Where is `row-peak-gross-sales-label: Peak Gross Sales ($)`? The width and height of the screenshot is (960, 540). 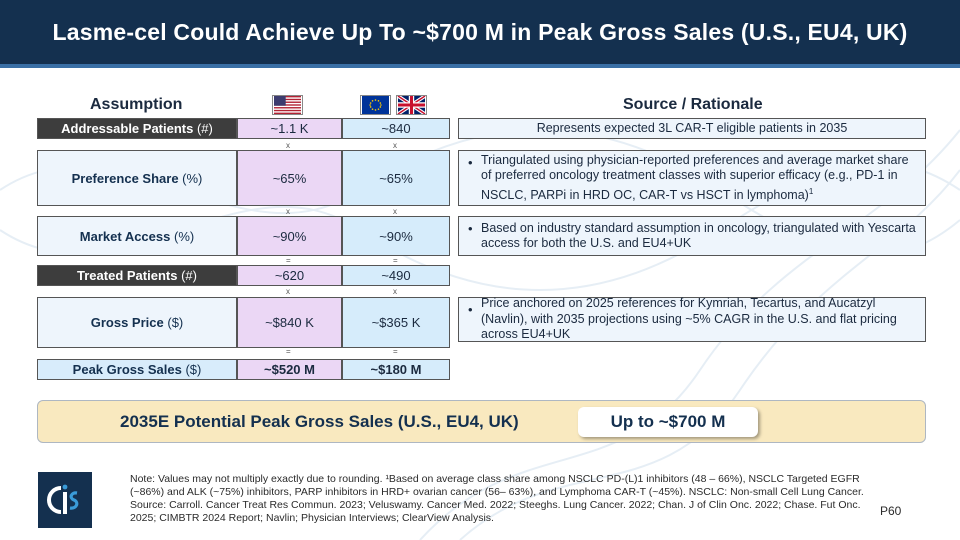 row-peak-gross-sales-label: Peak Gross Sales ($) is located at coordinates (137, 369).